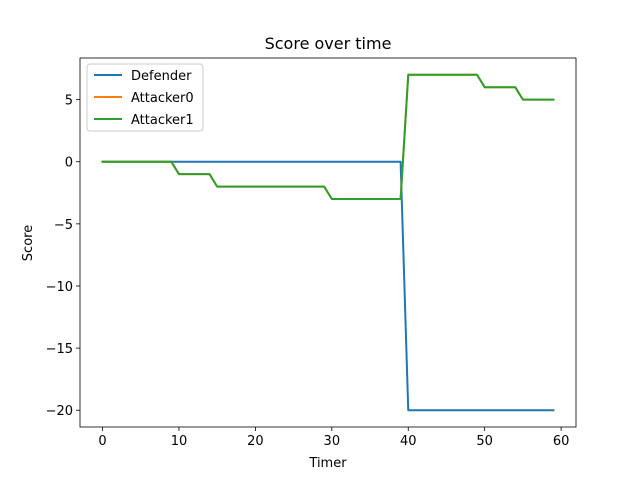 This screenshot has width=640, height=480. Describe the element at coordinates (28, 243) in the screenshot. I see `y-axis-label: Score` at that location.